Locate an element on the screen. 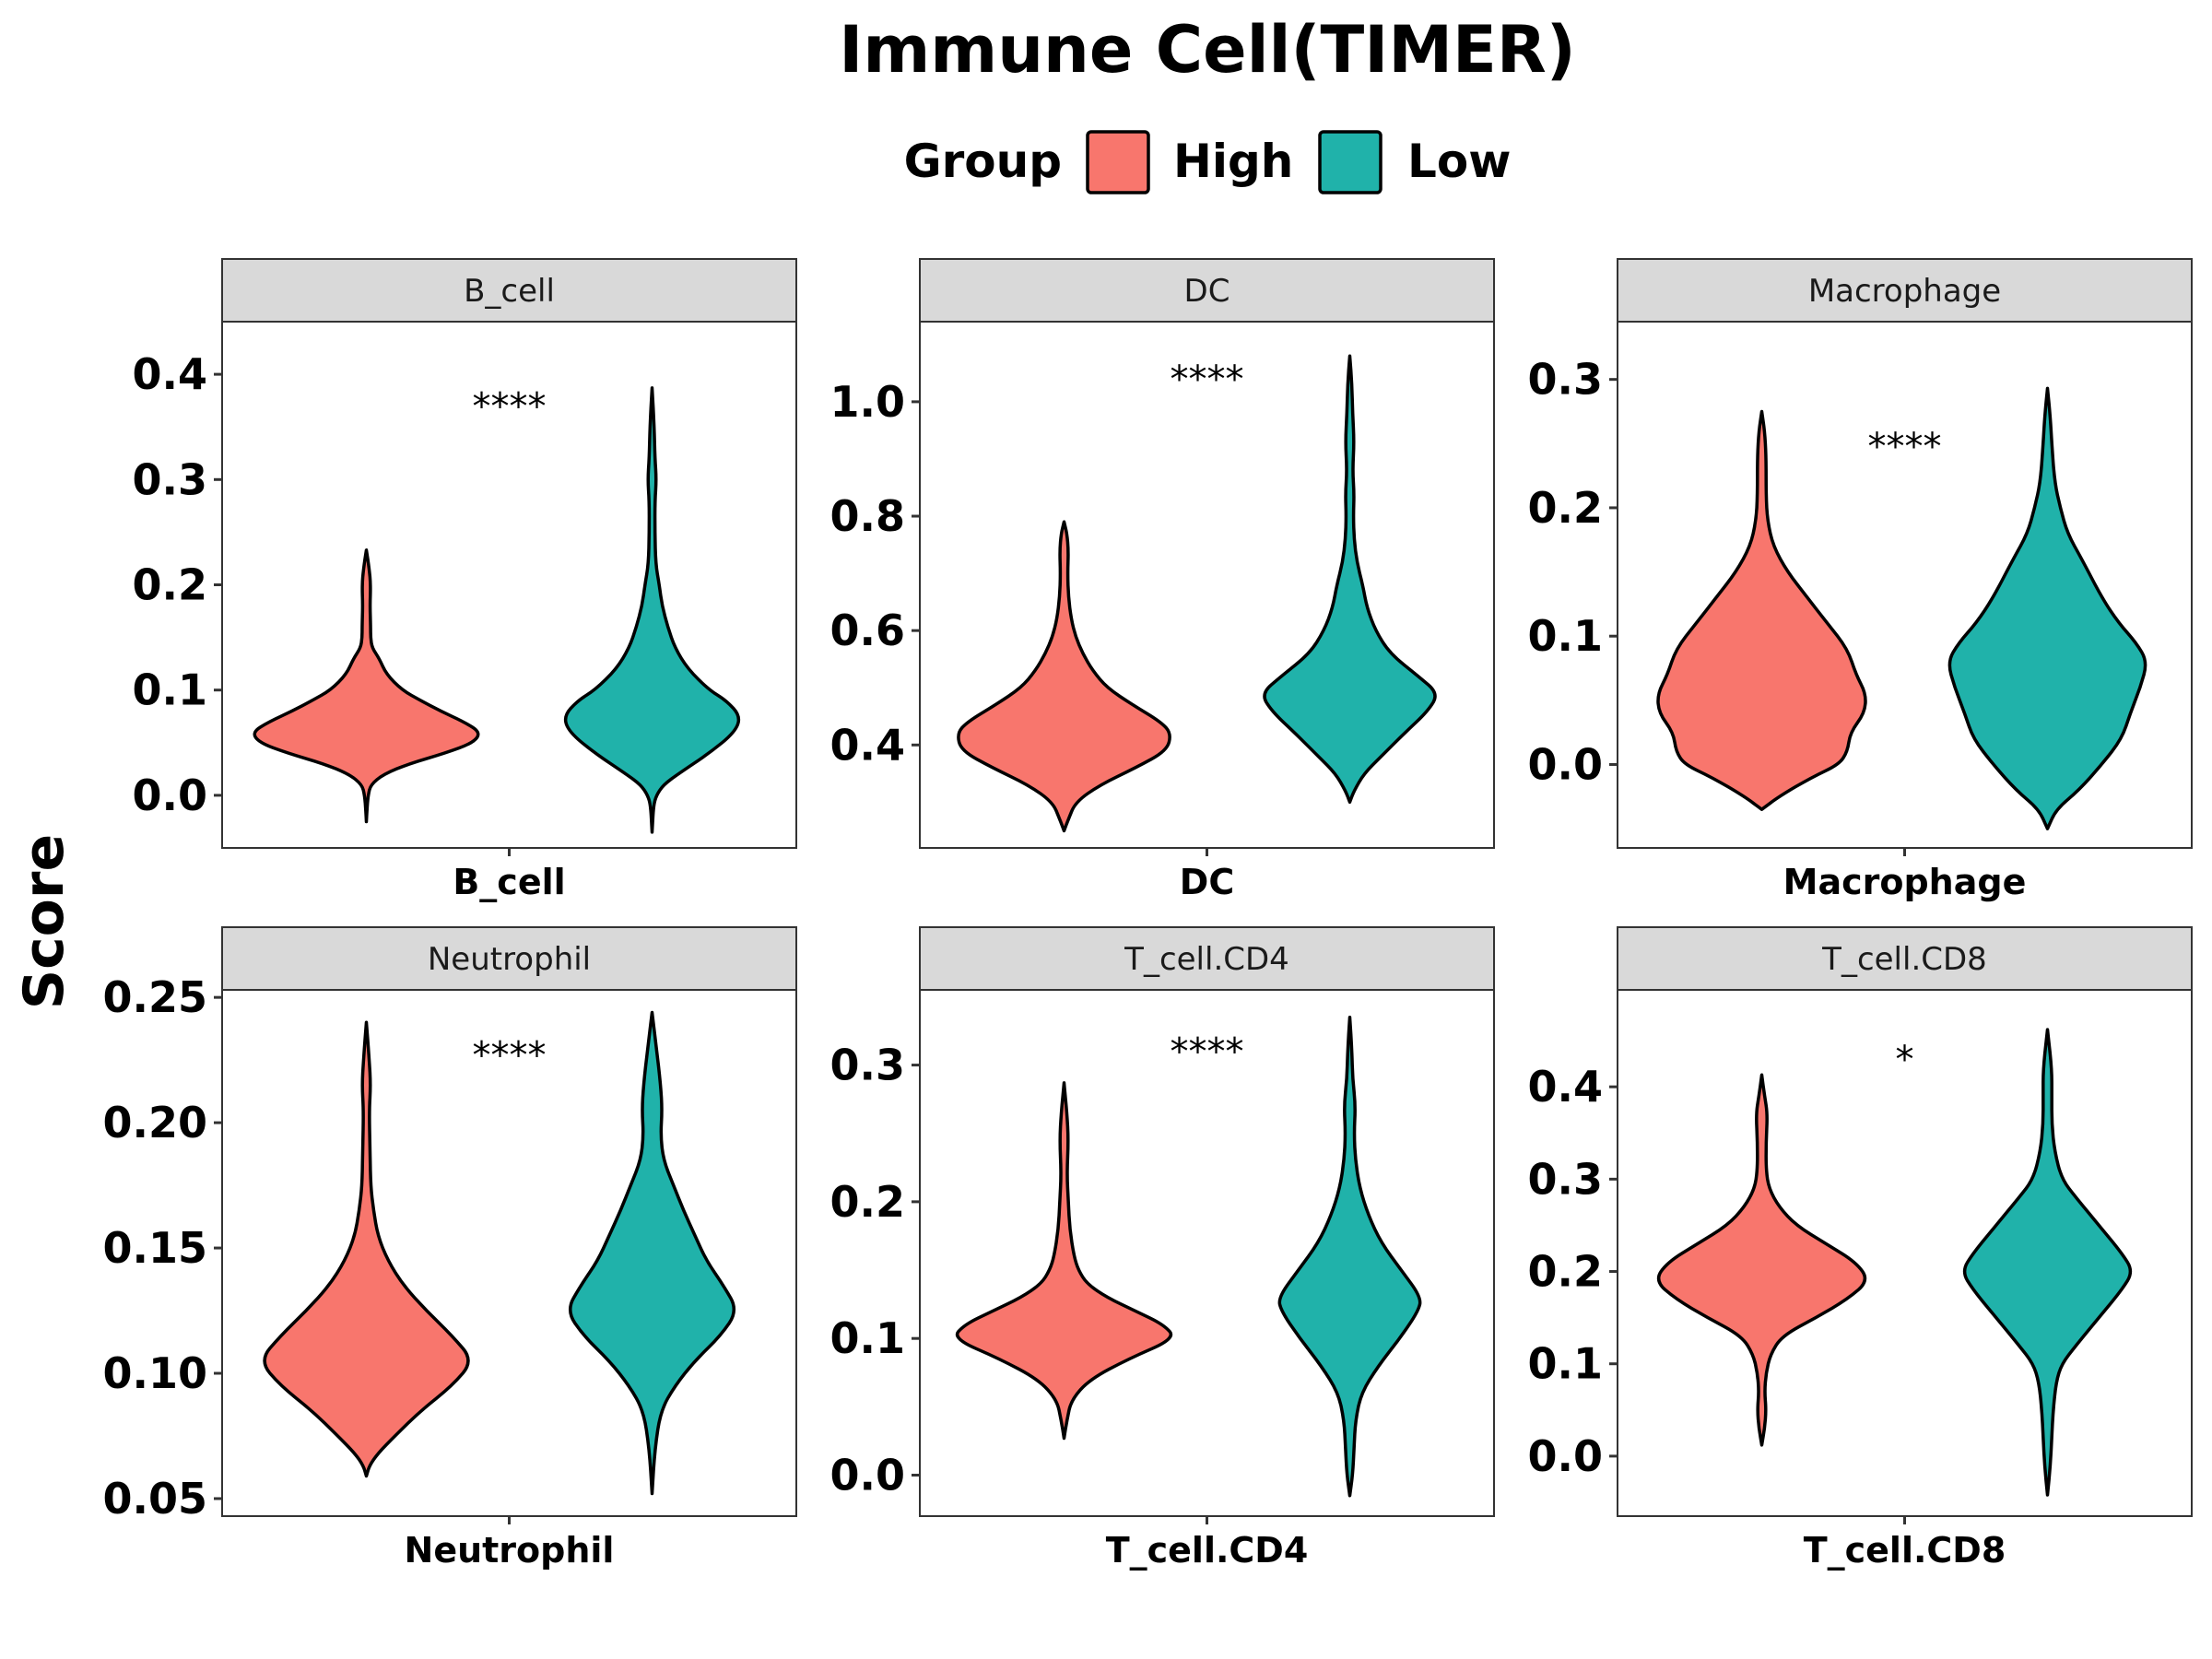 The image size is (2212, 1659). x-tick-label: DC is located at coordinates (1207, 882).